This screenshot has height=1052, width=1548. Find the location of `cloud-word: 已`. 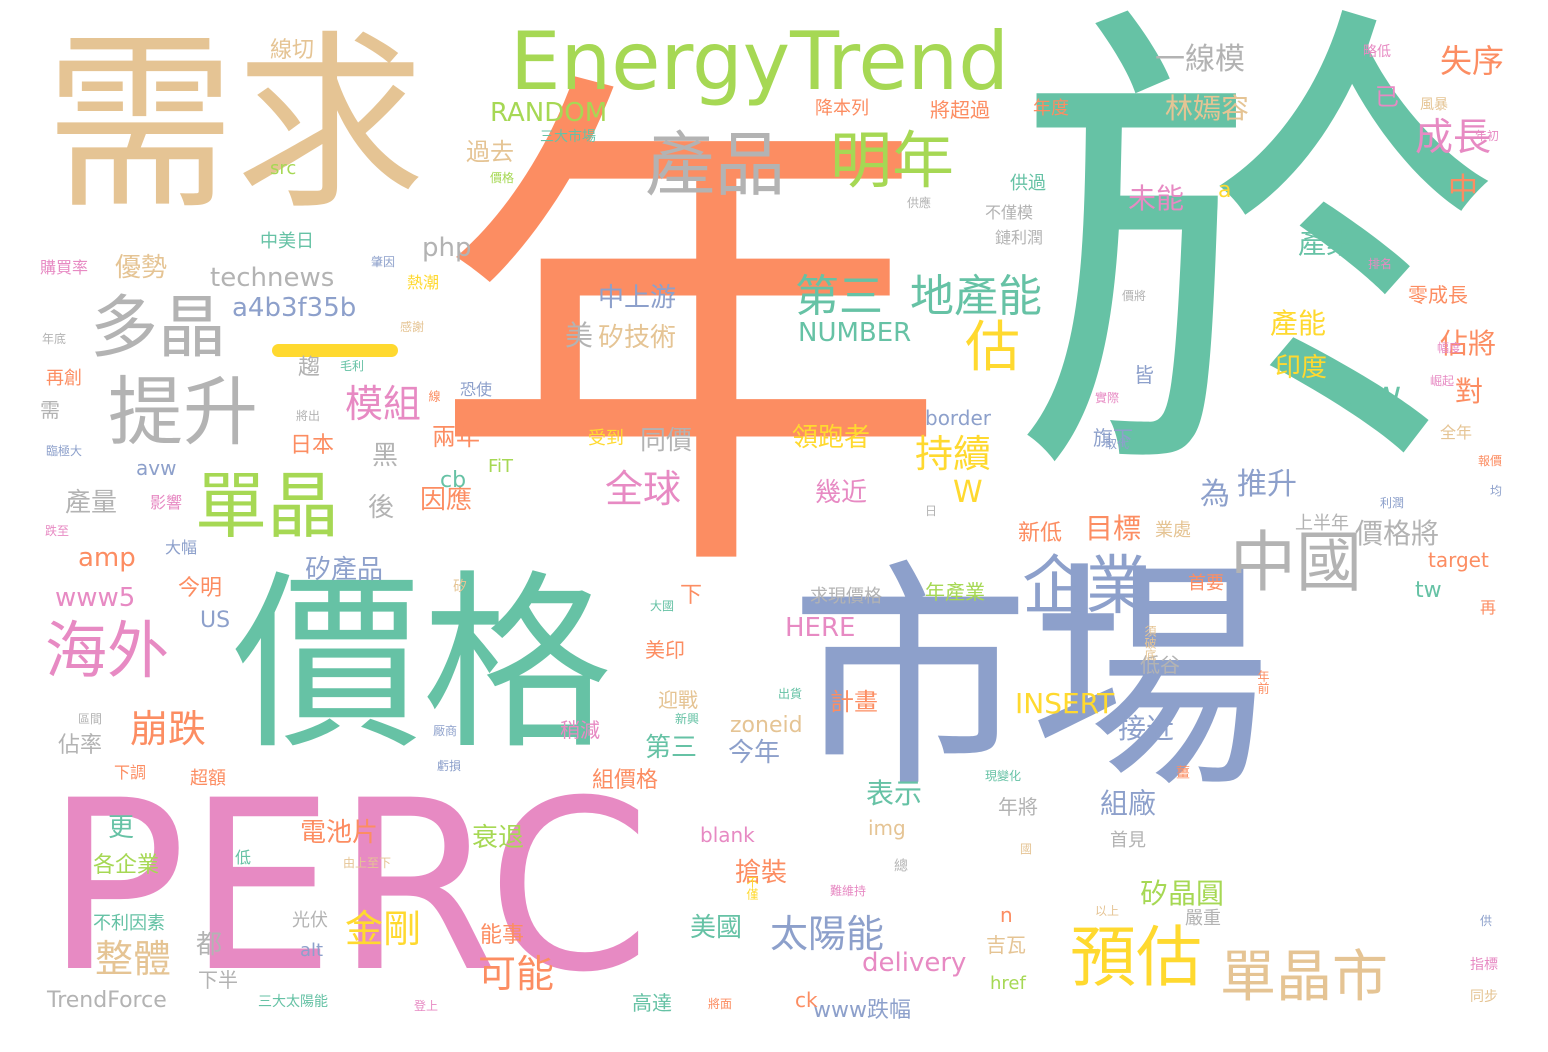

cloud-word: 已 is located at coordinates (1387, 97).